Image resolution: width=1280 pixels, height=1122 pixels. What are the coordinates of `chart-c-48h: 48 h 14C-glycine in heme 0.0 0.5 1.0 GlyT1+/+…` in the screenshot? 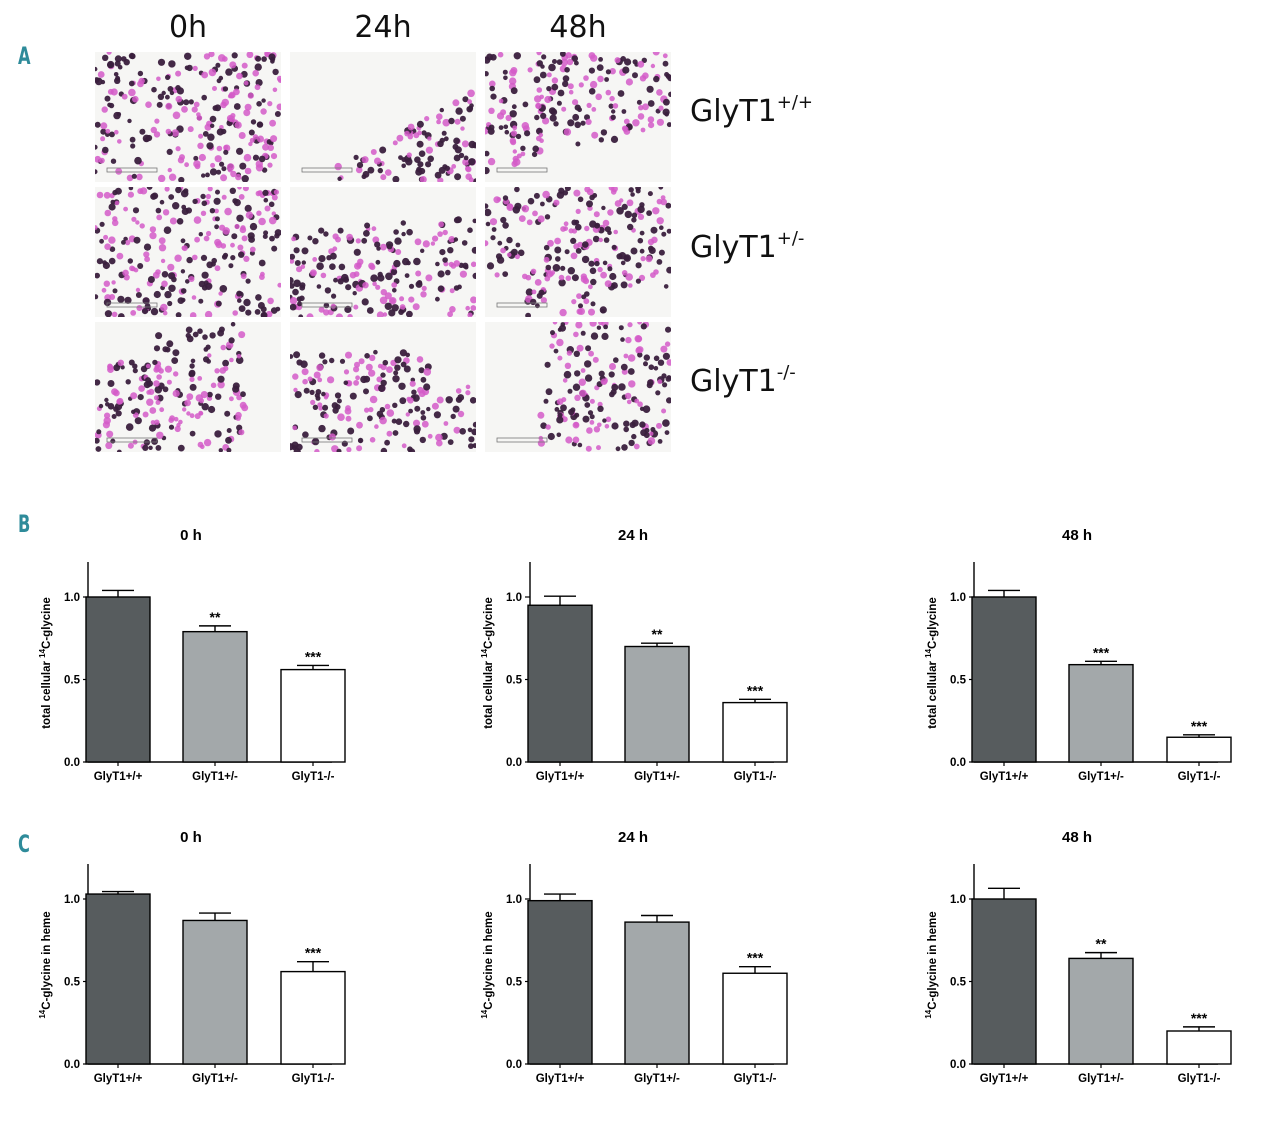 It's located at (1071, 972).